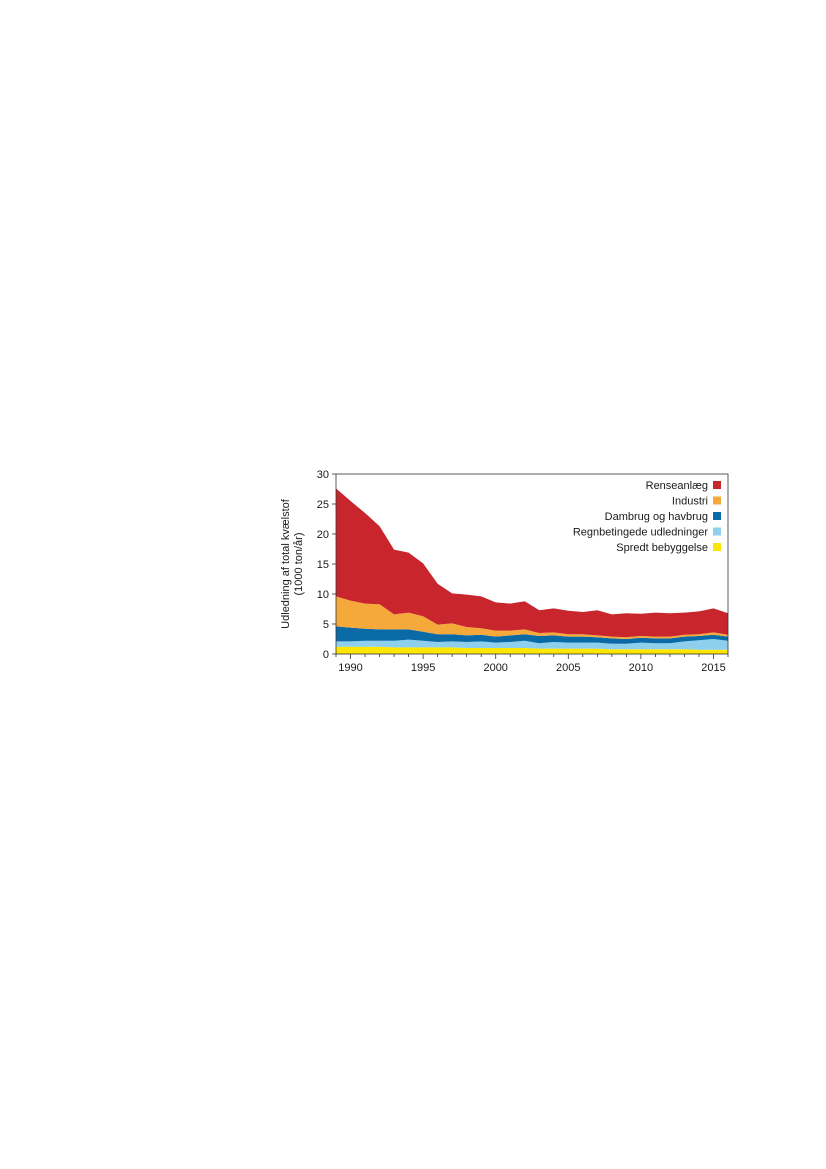 The width and height of the screenshot is (826, 1169). I want to click on legend-swatch-regnbetingede-udledninger, so click(717, 531).